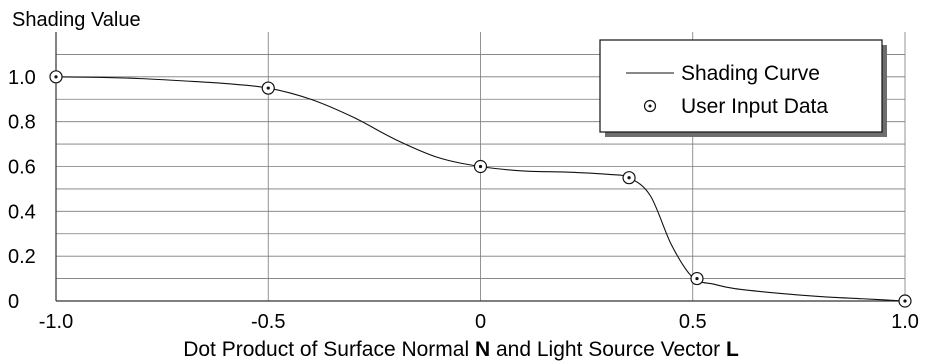 This screenshot has height=364, width=925. What do you see at coordinates (693, 322) in the screenshot?
I see `x-tick-label: 0.5` at bounding box center [693, 322].